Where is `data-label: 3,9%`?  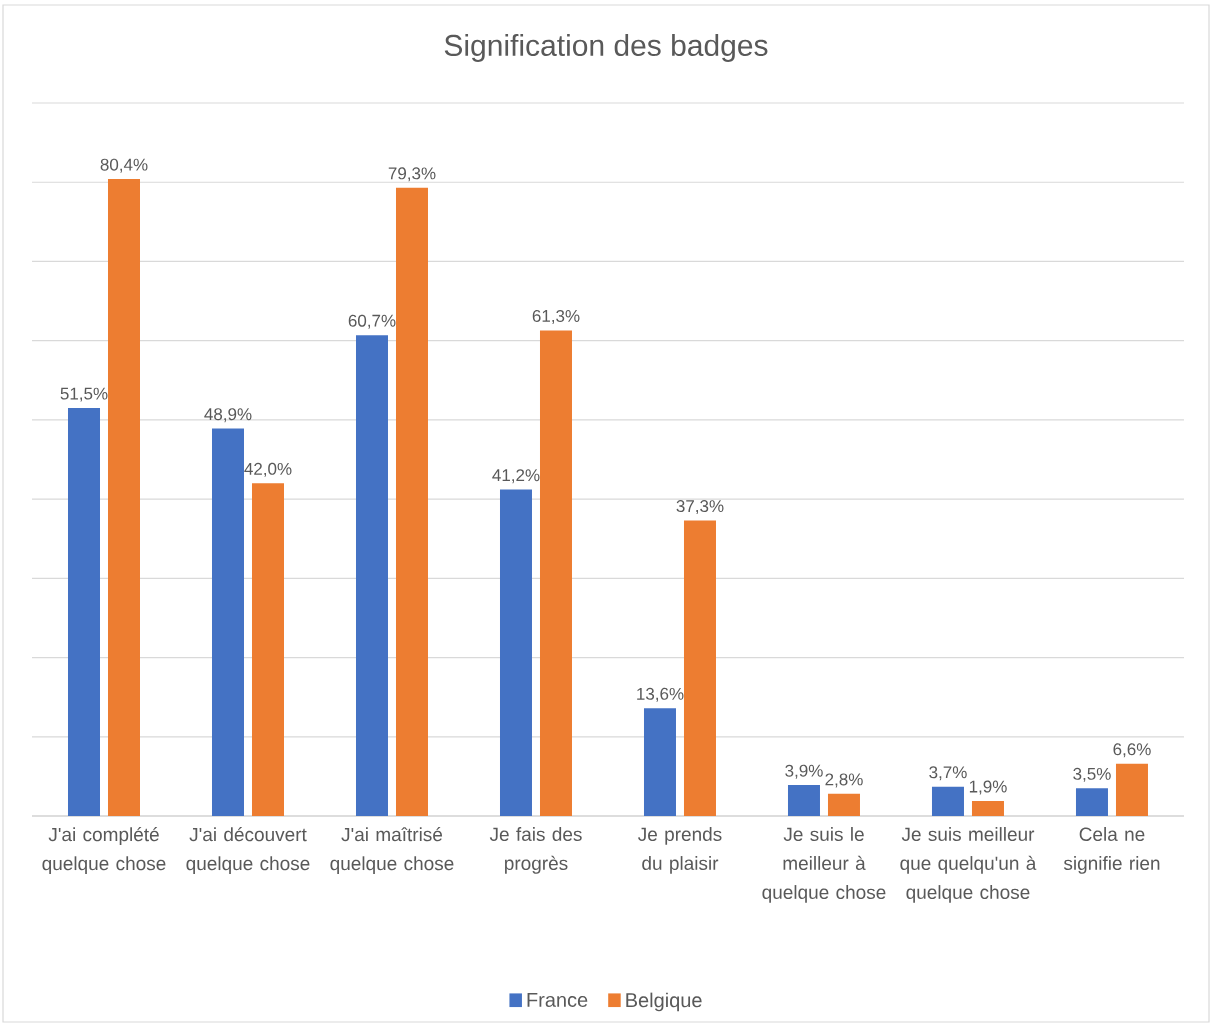
data-label: 3,9% is located at coordinates (804, 771).